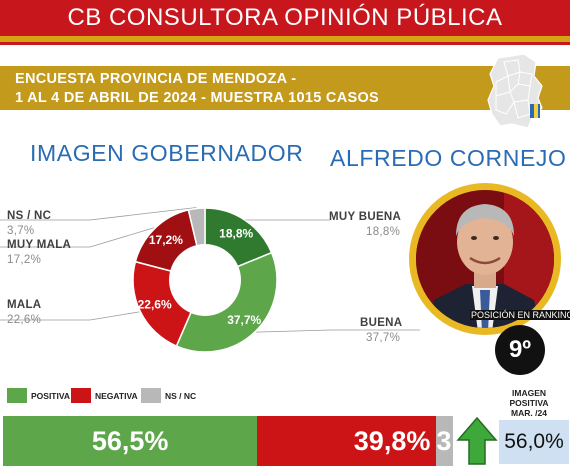  Describe the element at coordinates (515, 91) in the screenshot. I see `mendoza-map-icon` at that location.